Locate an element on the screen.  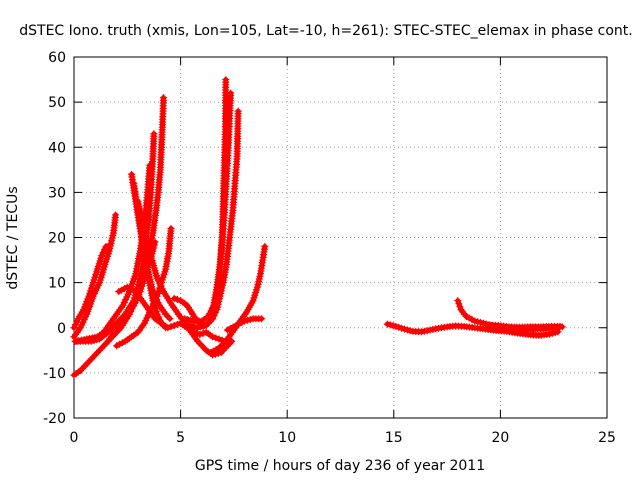
y-tick-label: 60 is located at coordinates (57, 58).